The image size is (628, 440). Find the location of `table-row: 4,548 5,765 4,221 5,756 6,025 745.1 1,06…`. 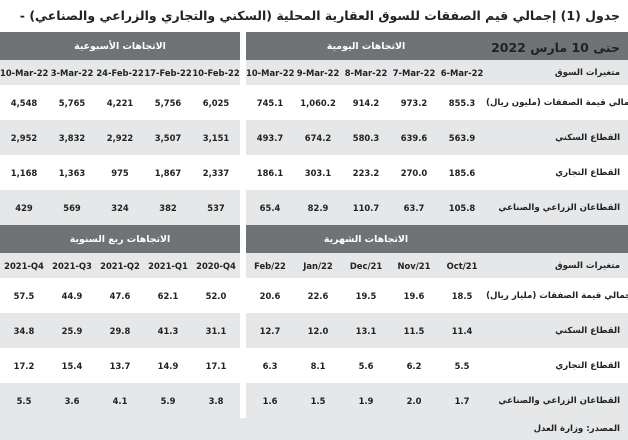

table-row: 4,548 5,765 4,221 5,756 6,025 745.1 1,06… is located at coordinates (314, 102).